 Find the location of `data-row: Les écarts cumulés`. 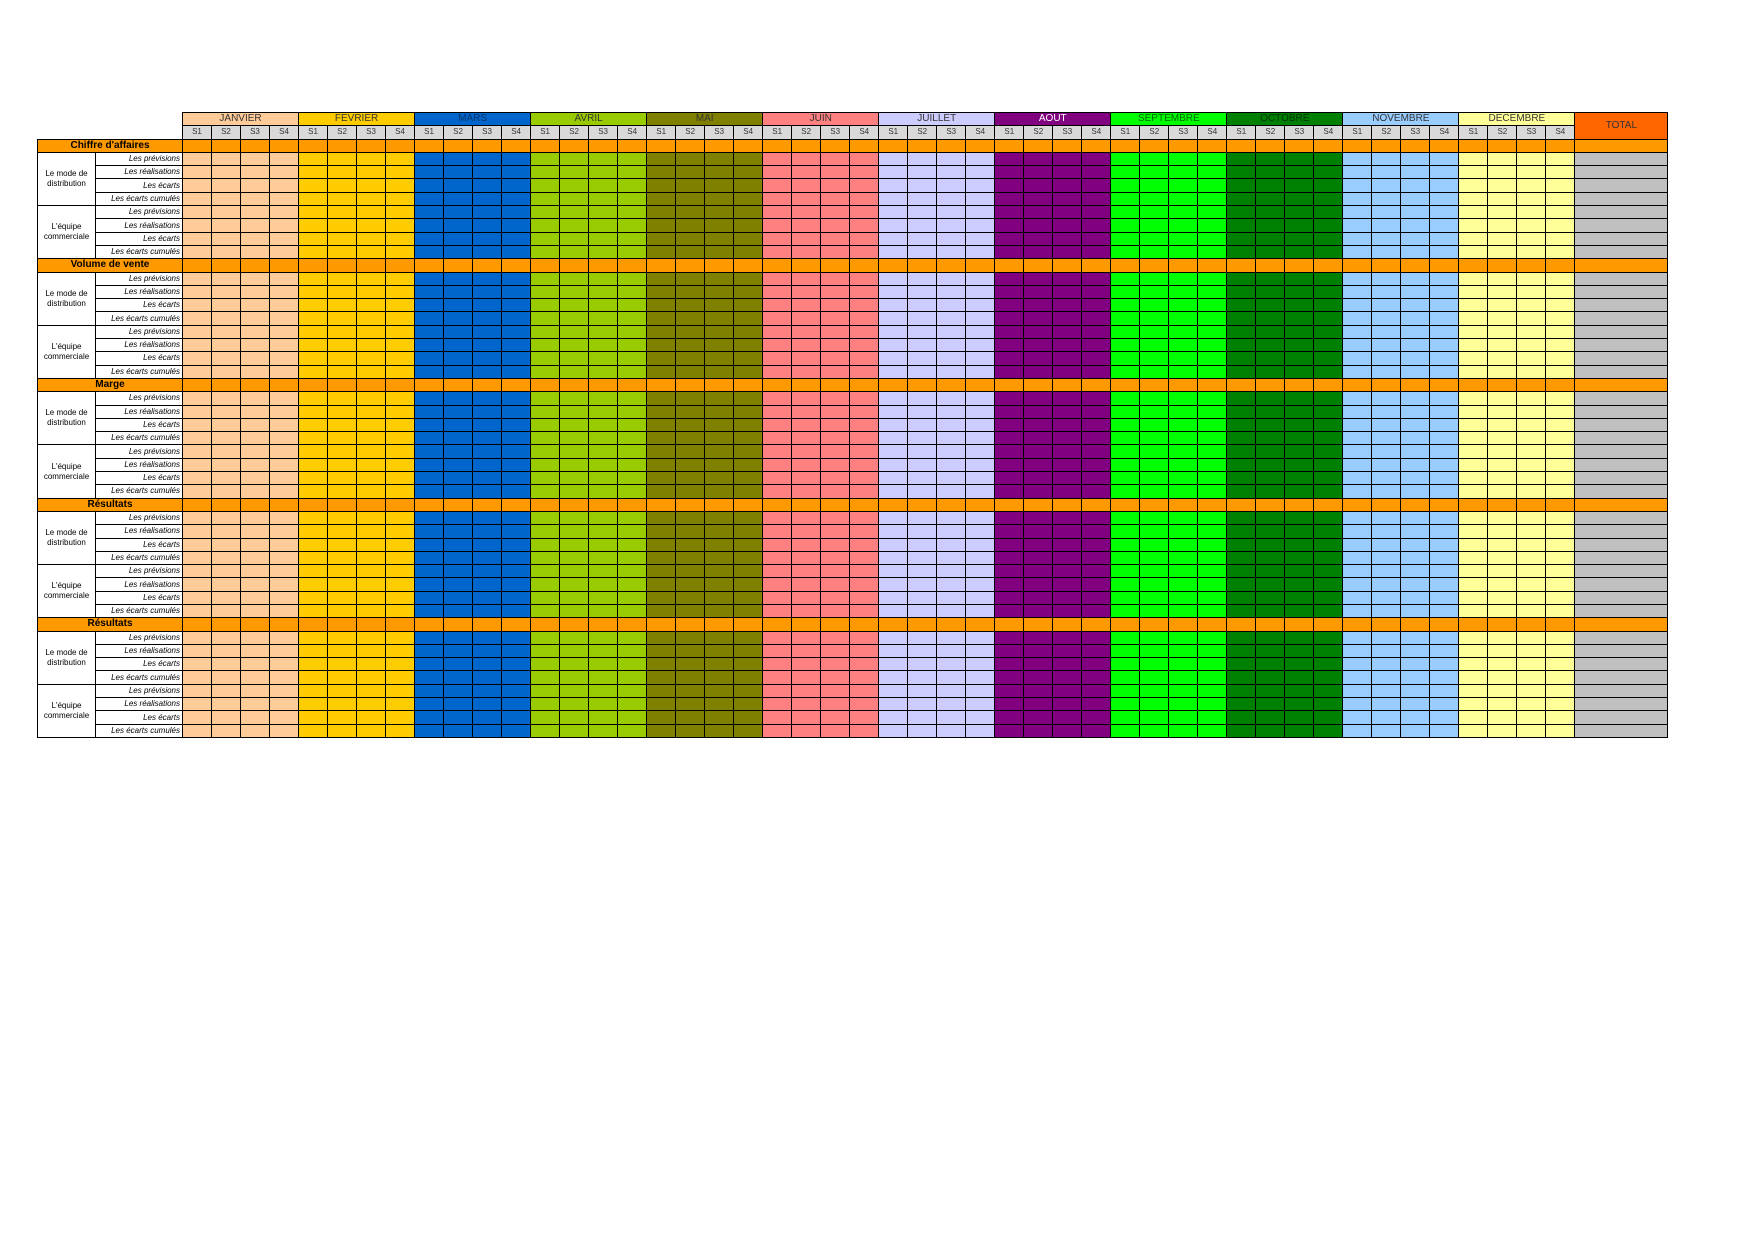

data-row: Les écarts cumulés is located at coordinates (853, 677).